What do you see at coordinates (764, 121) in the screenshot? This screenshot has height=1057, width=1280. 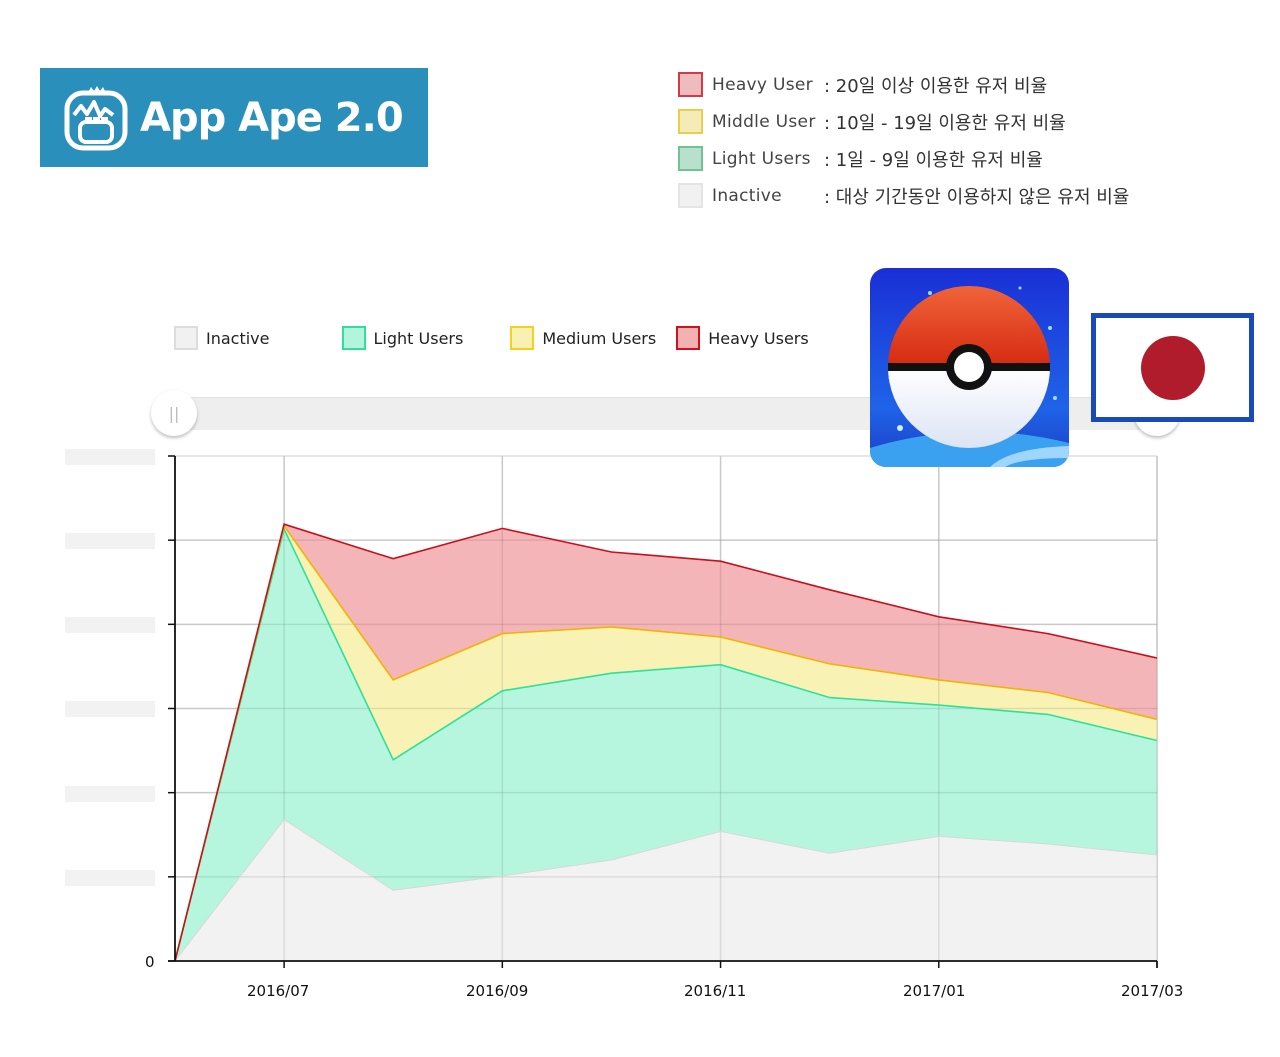 I see `definition-name: Middle User` at bounding box center [764, 121].